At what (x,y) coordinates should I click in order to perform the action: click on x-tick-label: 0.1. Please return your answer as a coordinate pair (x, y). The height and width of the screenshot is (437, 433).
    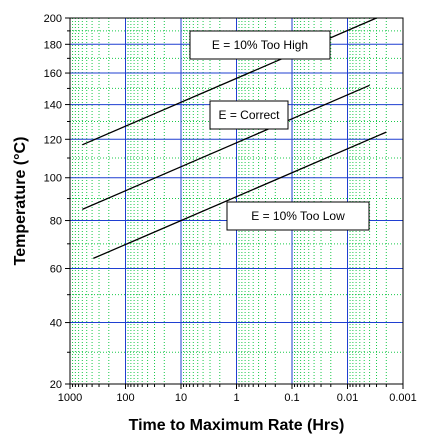
    Looking at the image, I should click on (291, 398).